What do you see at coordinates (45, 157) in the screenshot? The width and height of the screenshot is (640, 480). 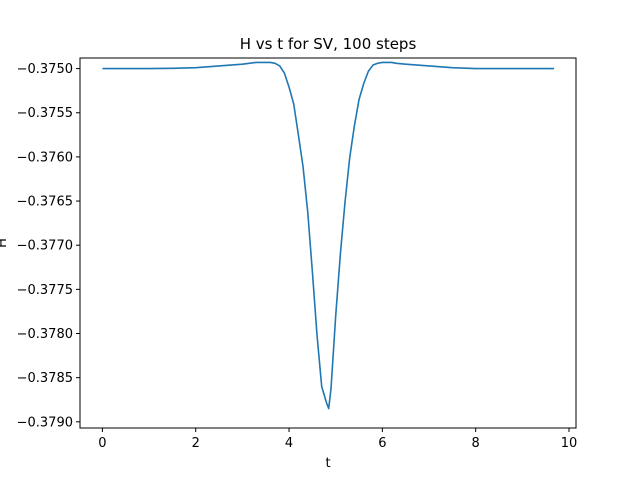 I see `y-tick-label: −0.3760` at bounding box center [45, 157].